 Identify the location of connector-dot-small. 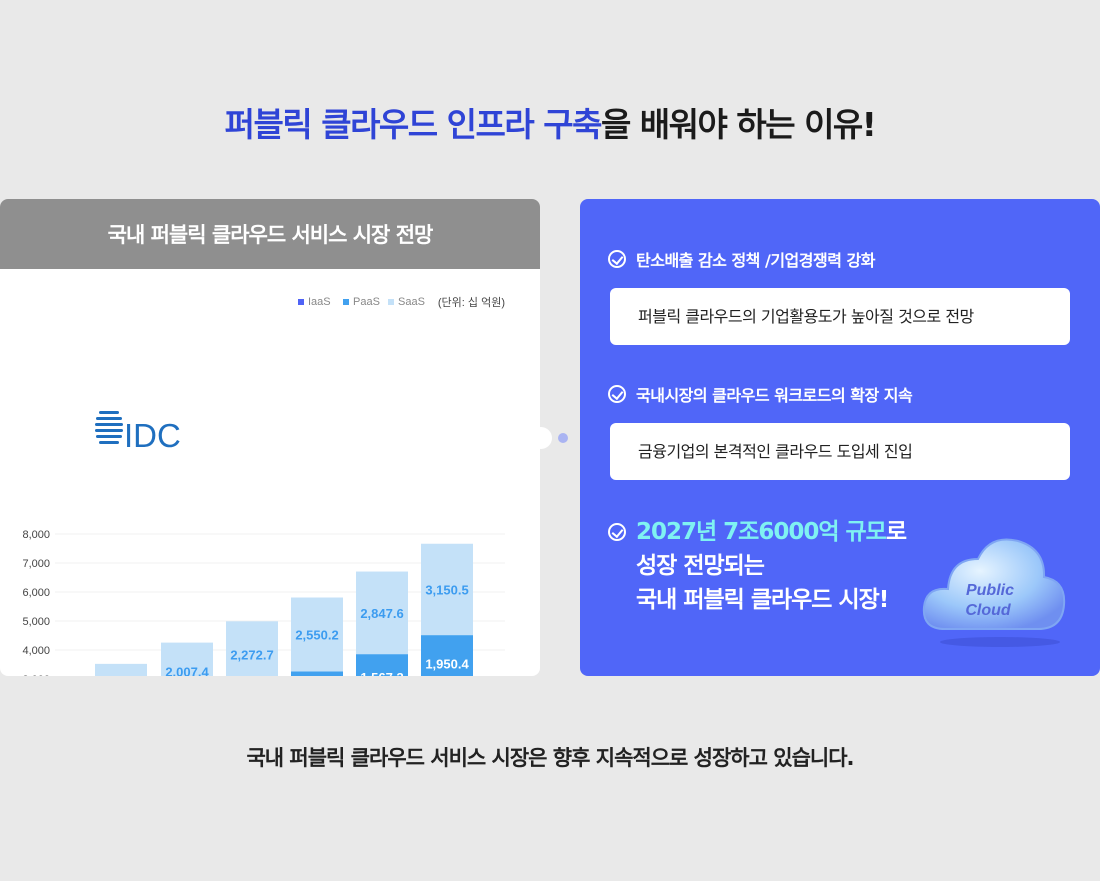
(563, 438).